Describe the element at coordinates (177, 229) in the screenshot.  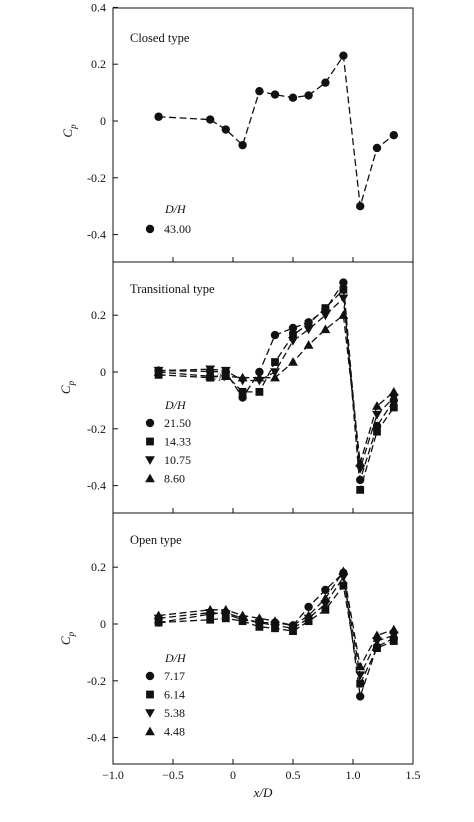
I see `legend-label: 43.00` at that location.